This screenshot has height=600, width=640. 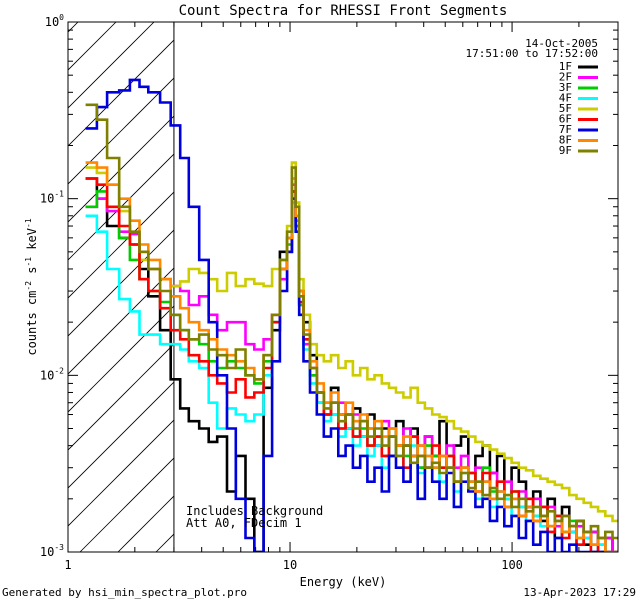 What do you see at coordinates (244, 523) in the screenshot?
I see `annotation-attenuator: Att A0, FDecim 1` at bounding box center [244, 523].